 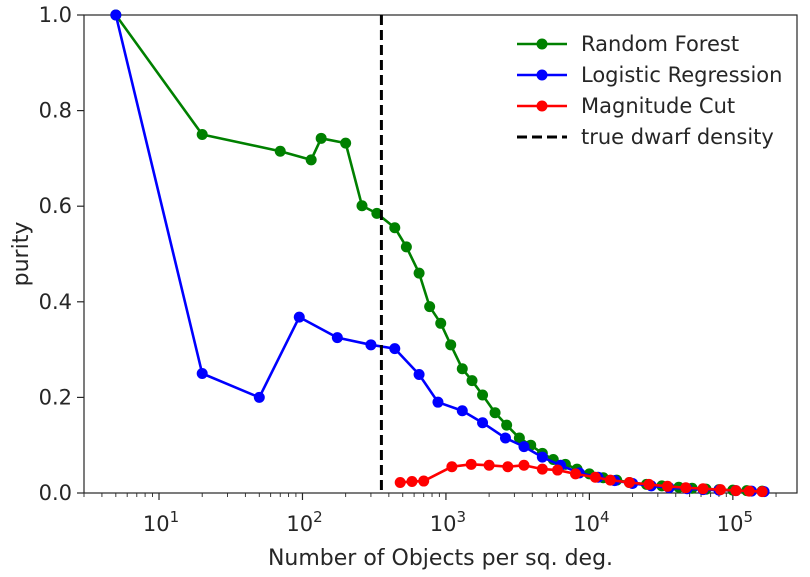 I want to click on legend-item: Random Forest, so click(x=628, y=44).